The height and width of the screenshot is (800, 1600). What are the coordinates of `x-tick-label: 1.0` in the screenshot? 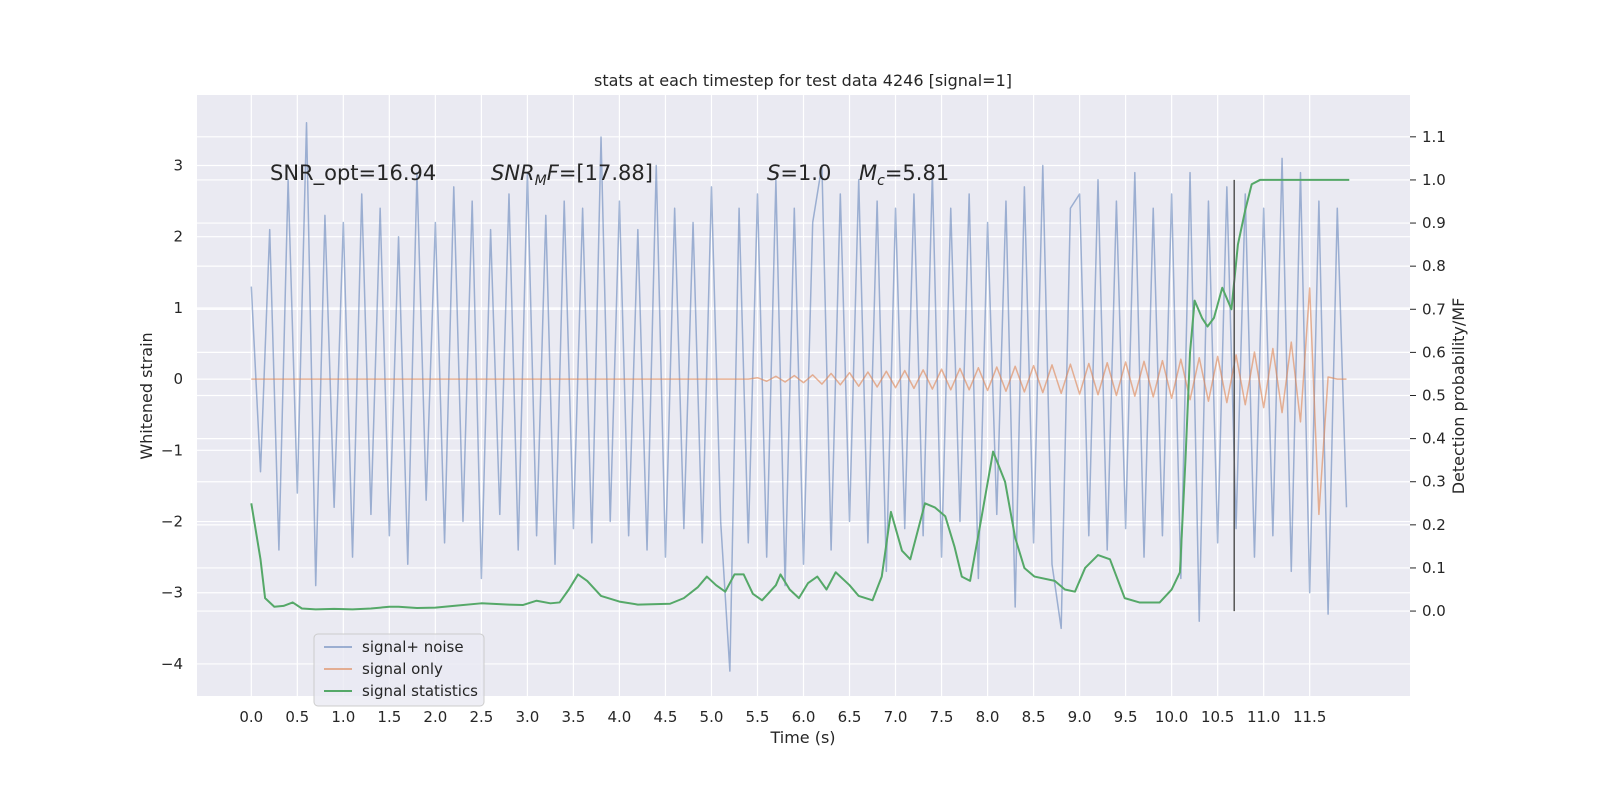 It's located at (343, 717).